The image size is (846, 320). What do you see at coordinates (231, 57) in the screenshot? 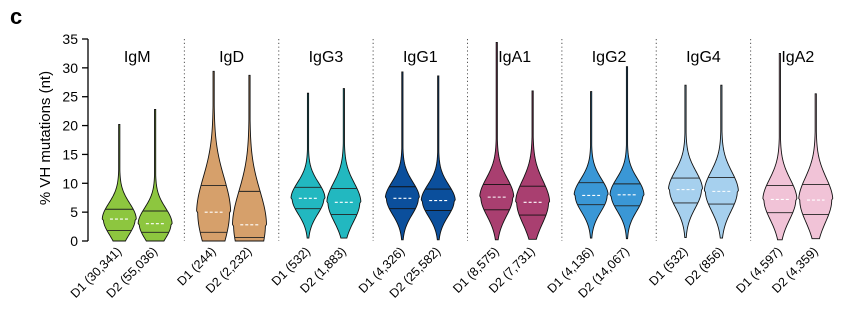
I see `group-label: IgD` at bounding box center [231, 57].